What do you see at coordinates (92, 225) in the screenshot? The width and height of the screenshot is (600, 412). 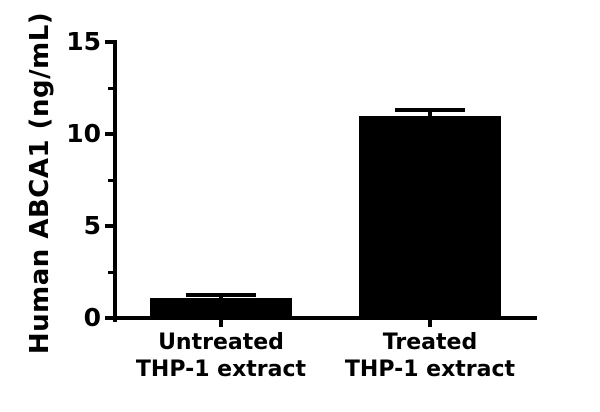 I see `y-tick-label: 5` at bounding box center [92, 225].